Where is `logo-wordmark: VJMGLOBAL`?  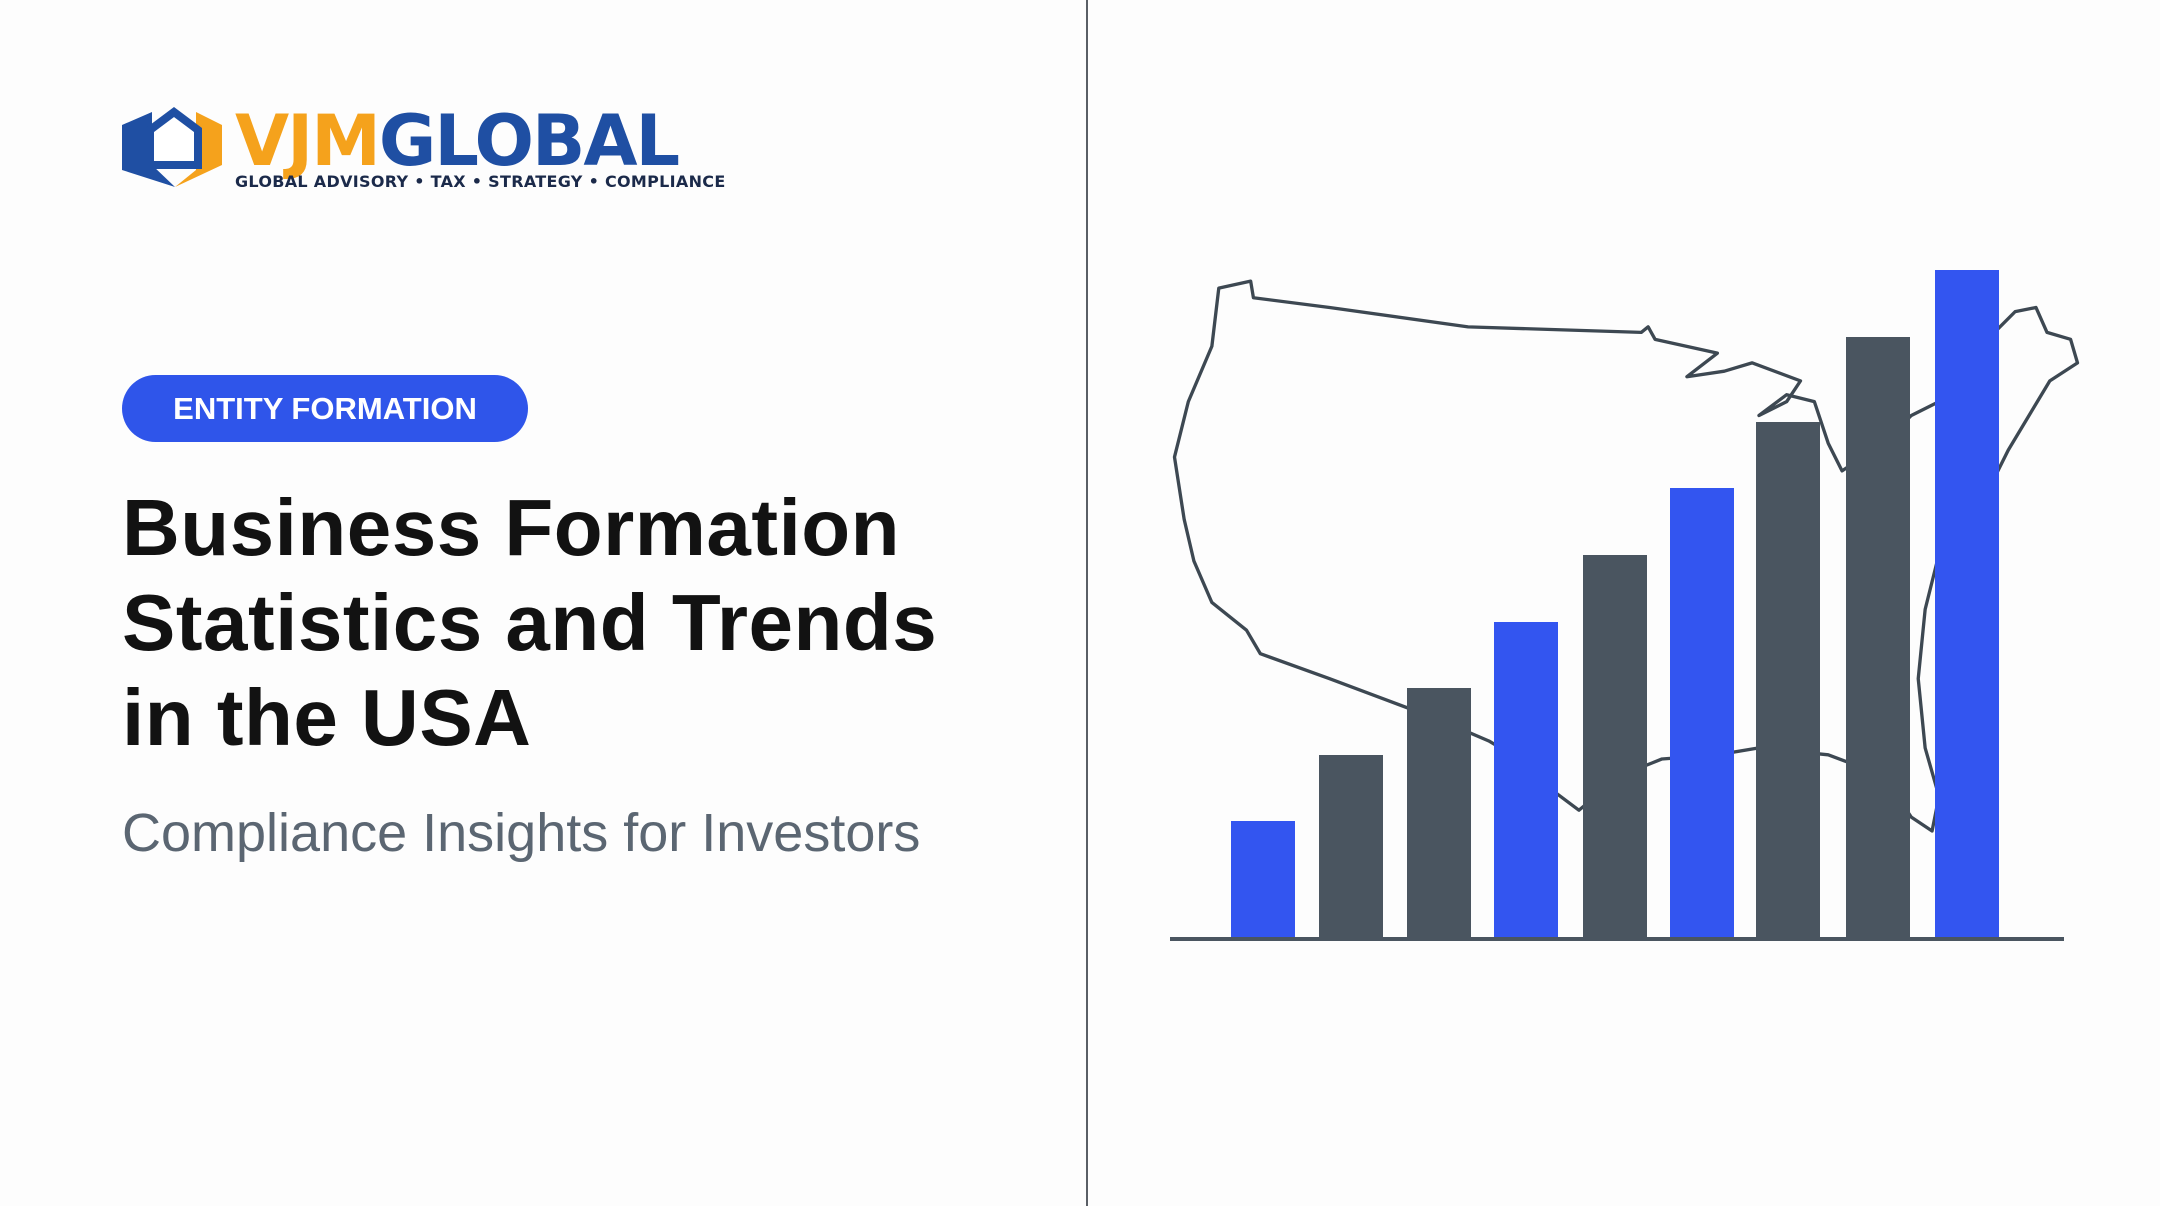
logo-wordmark: VJMGLOBAL is located at coordinates (457, 141).